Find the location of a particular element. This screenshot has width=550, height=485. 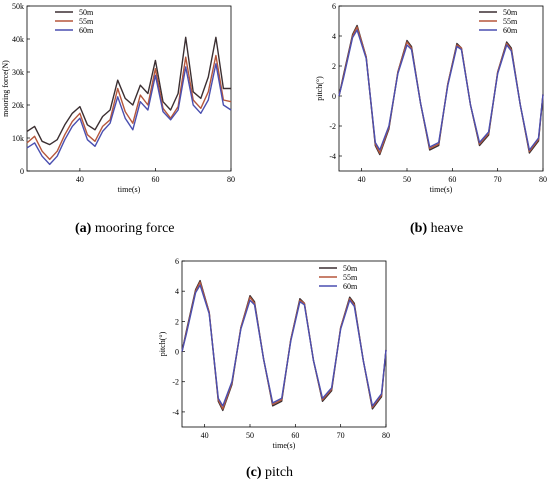

panel-caption: (b) heave is located at coordinates (436, 228).